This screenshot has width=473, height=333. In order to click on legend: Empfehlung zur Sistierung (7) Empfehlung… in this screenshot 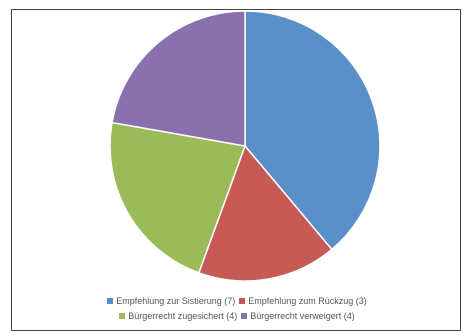, I will do `click(237, 311)`.